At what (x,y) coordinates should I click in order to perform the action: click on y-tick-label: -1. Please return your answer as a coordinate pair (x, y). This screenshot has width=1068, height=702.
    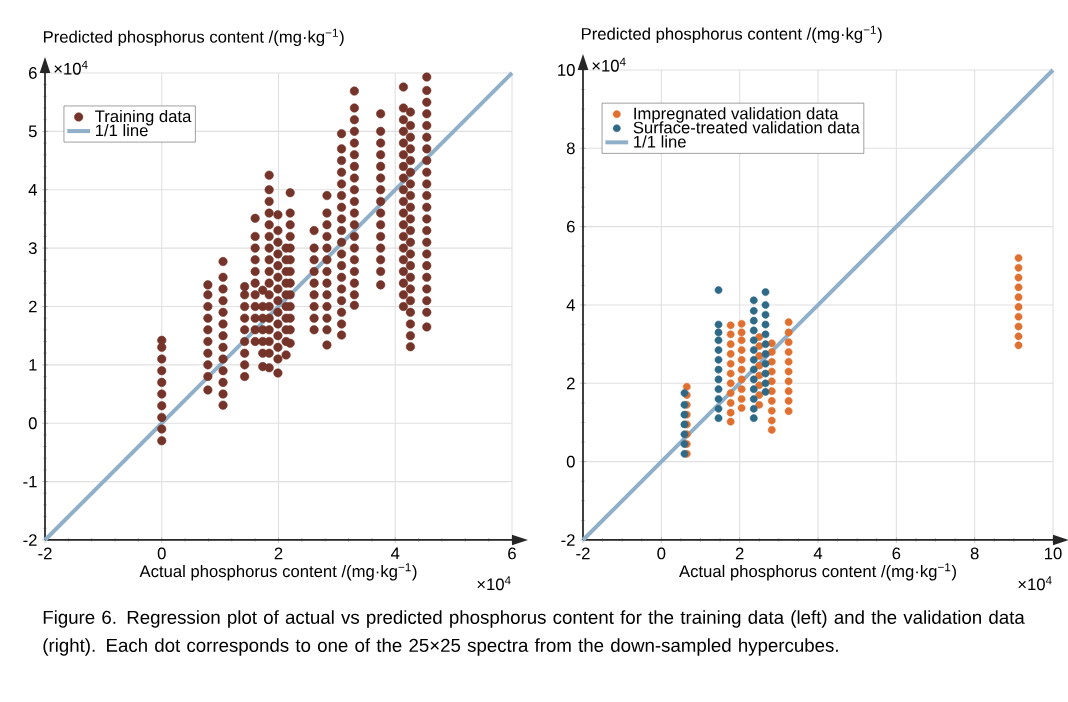
    Looking at the image, I should click on (30, 481).